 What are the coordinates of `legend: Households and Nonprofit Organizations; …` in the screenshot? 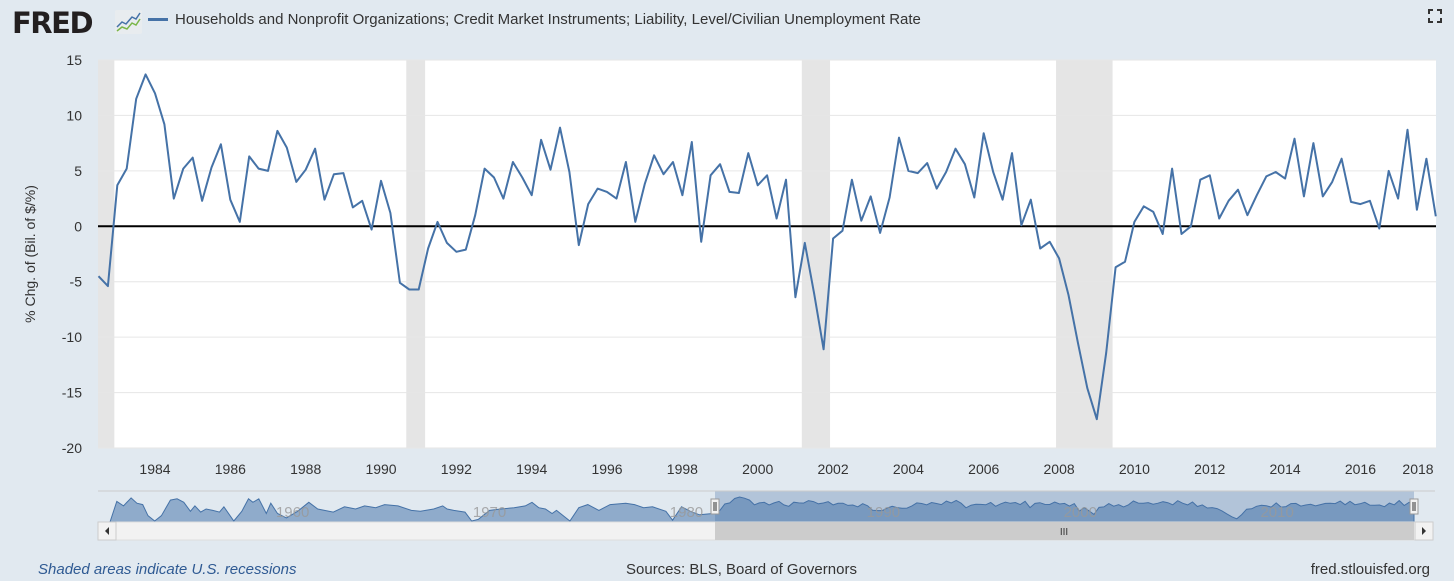 It's located at (534, 19).